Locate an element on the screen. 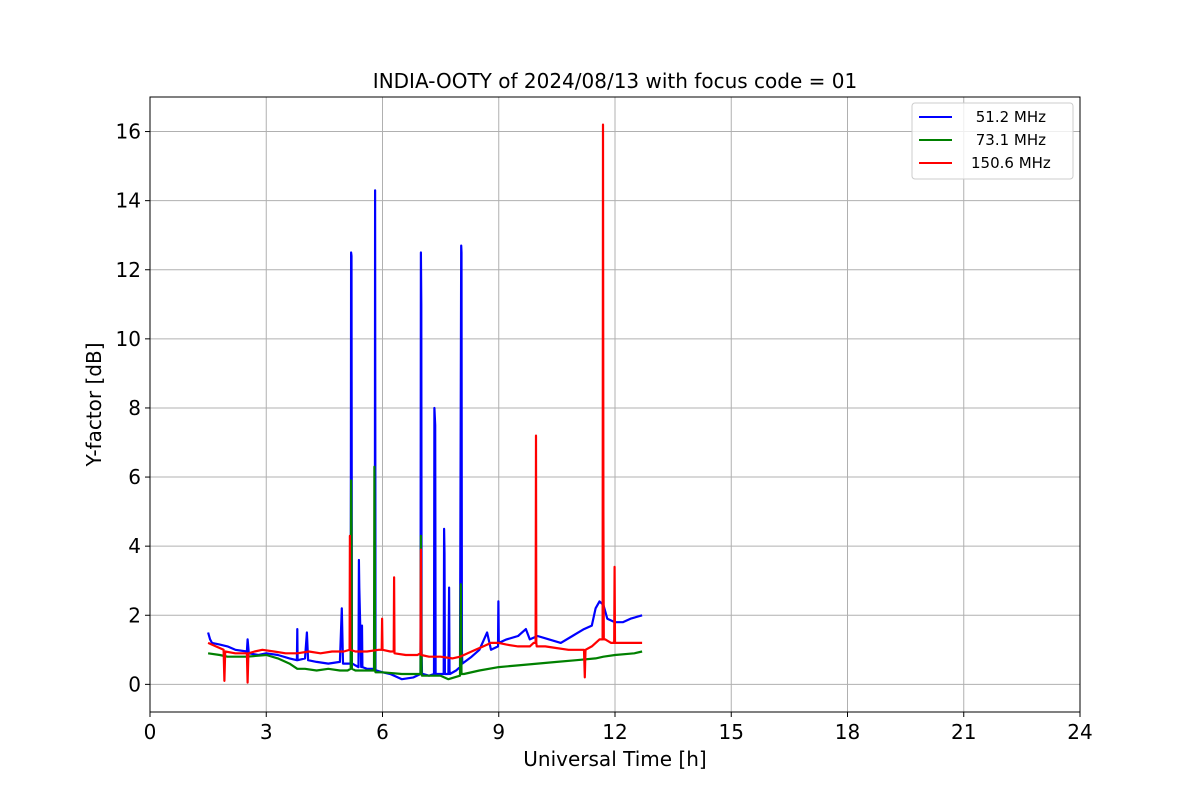 Image resolution: width=1200 pixels, height=800 pixels. y-tick-label: 0 is located at coordinates (134, 684).